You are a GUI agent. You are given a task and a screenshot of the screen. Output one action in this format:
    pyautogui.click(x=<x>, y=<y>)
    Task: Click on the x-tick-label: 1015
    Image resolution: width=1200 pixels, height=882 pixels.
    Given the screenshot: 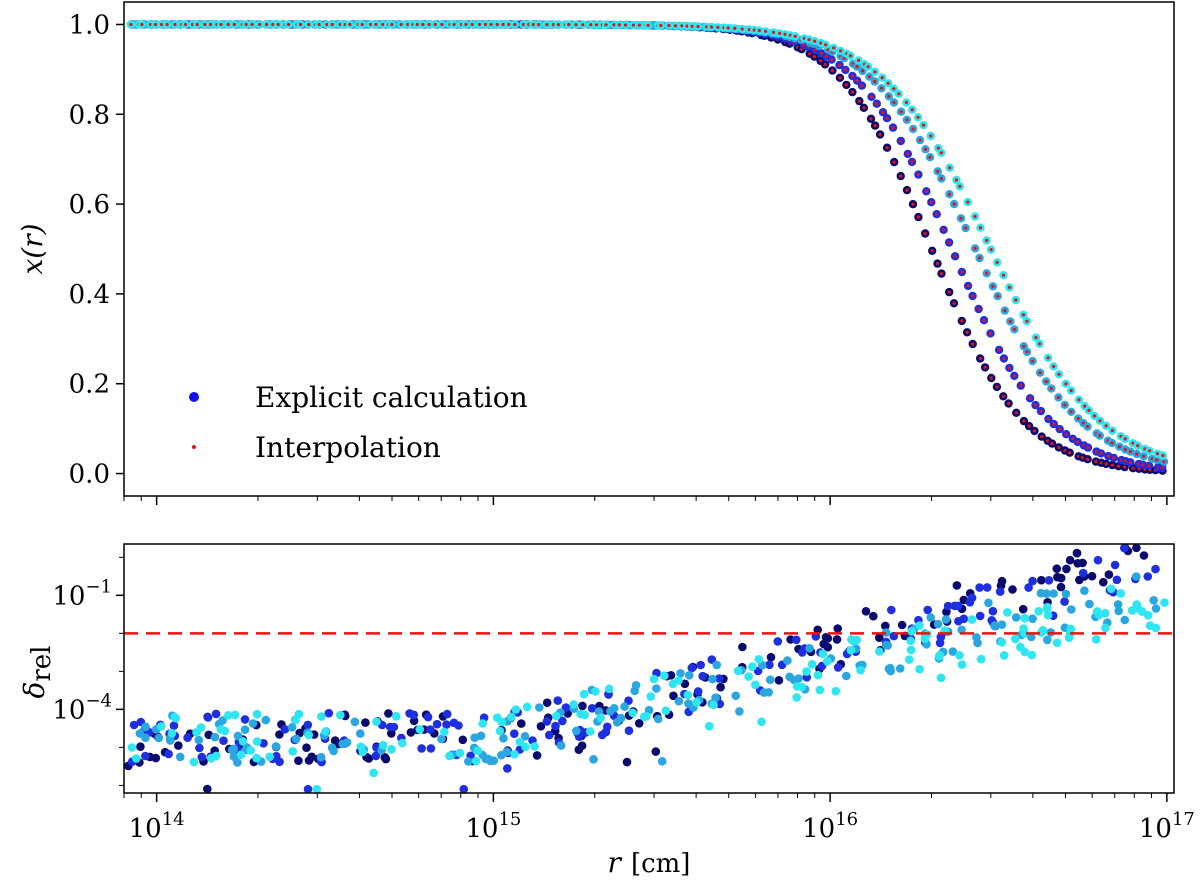 What is the action you would take?
    pyautogui.click(x=493, y=826)
    